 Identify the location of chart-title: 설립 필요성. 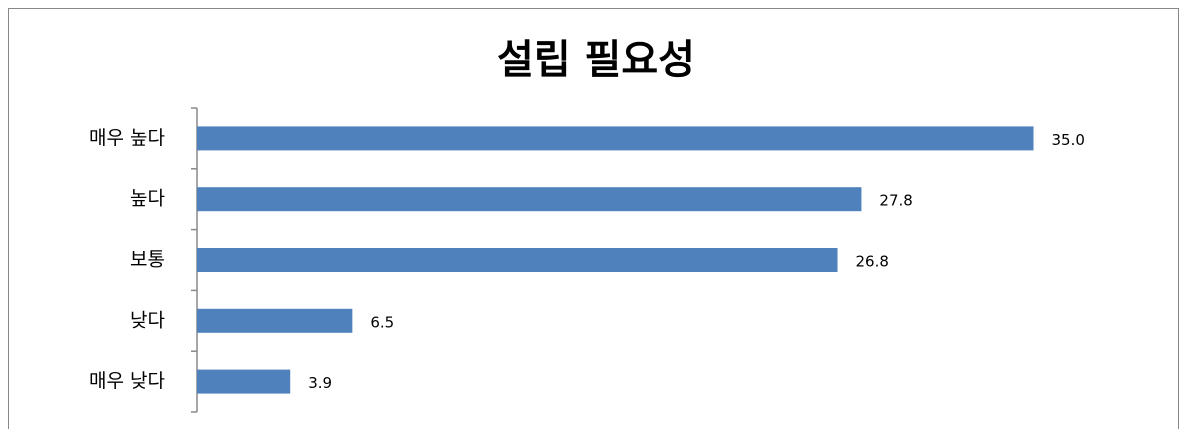
(596, 60).